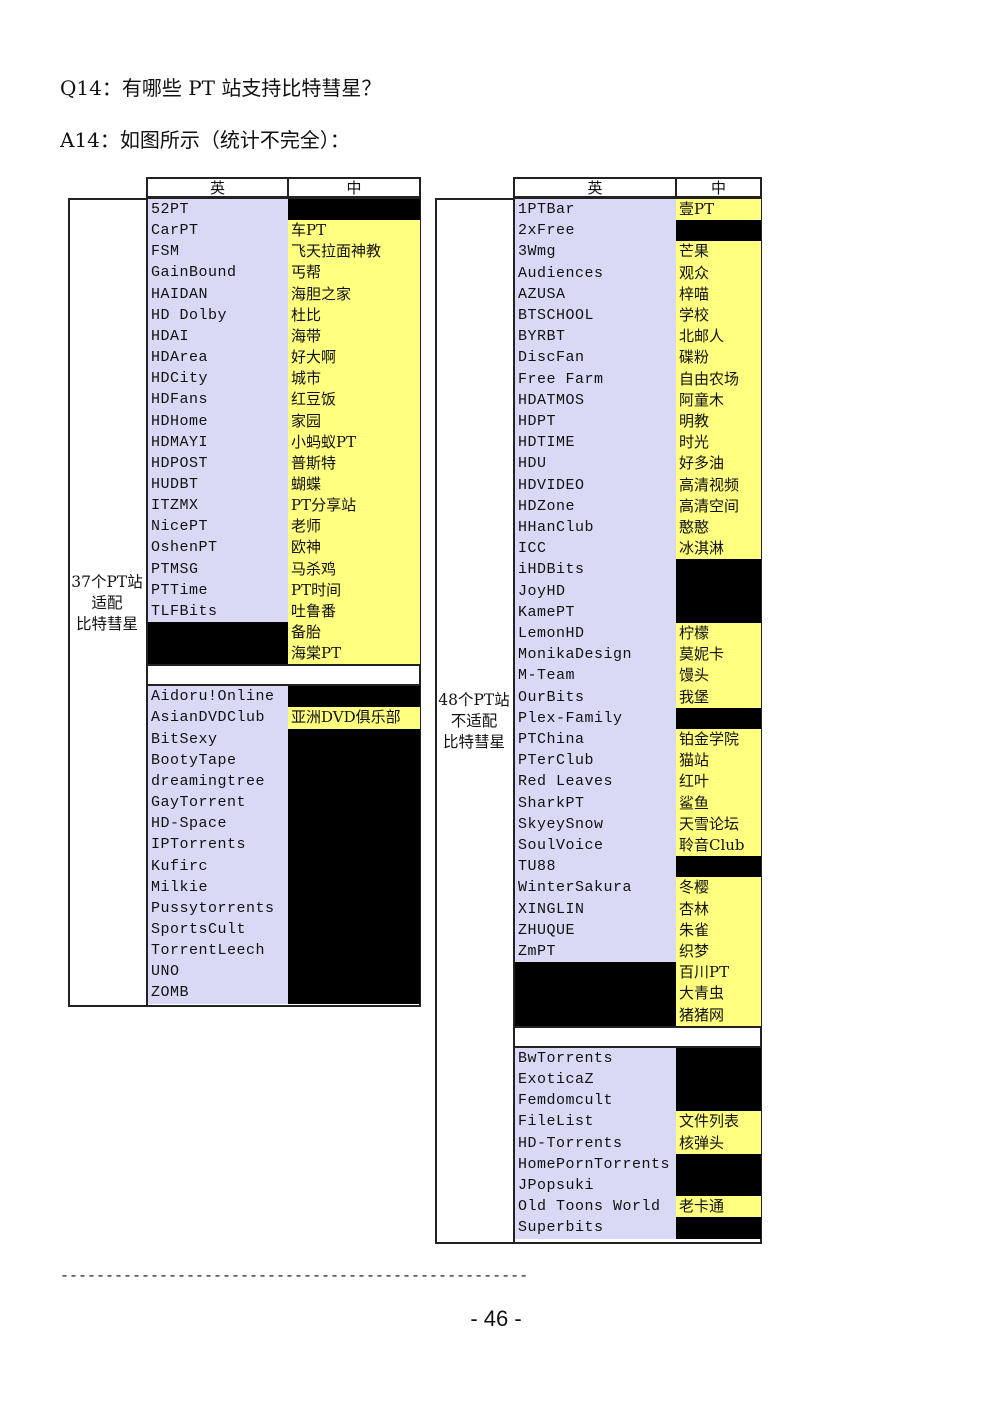 The height and width of the screenshot is (1403, 992). What do you see at coordinates (718, 909) in the screenshot?
I see `site-name-zh: 杏林` at bounding box center [718, 909].